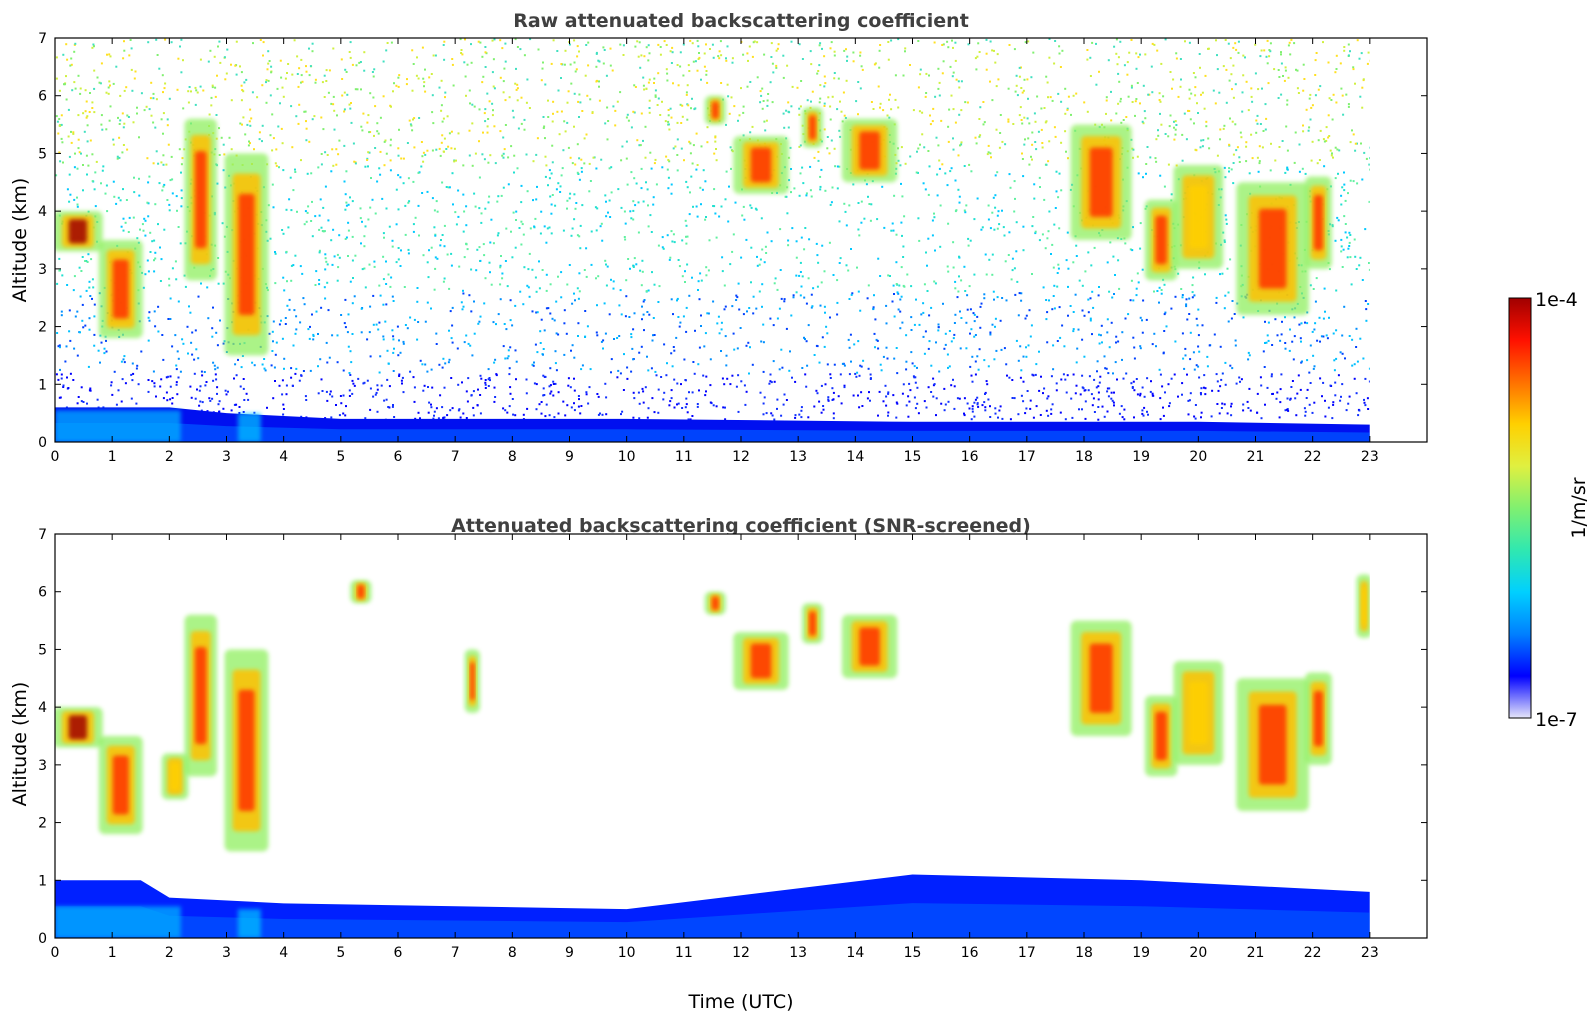 The height and width of the screenshot is (1020, 1595). Describe the element at coordinates (512, 457) in the screenshot. I see `x-tick-label: 8` at that location.